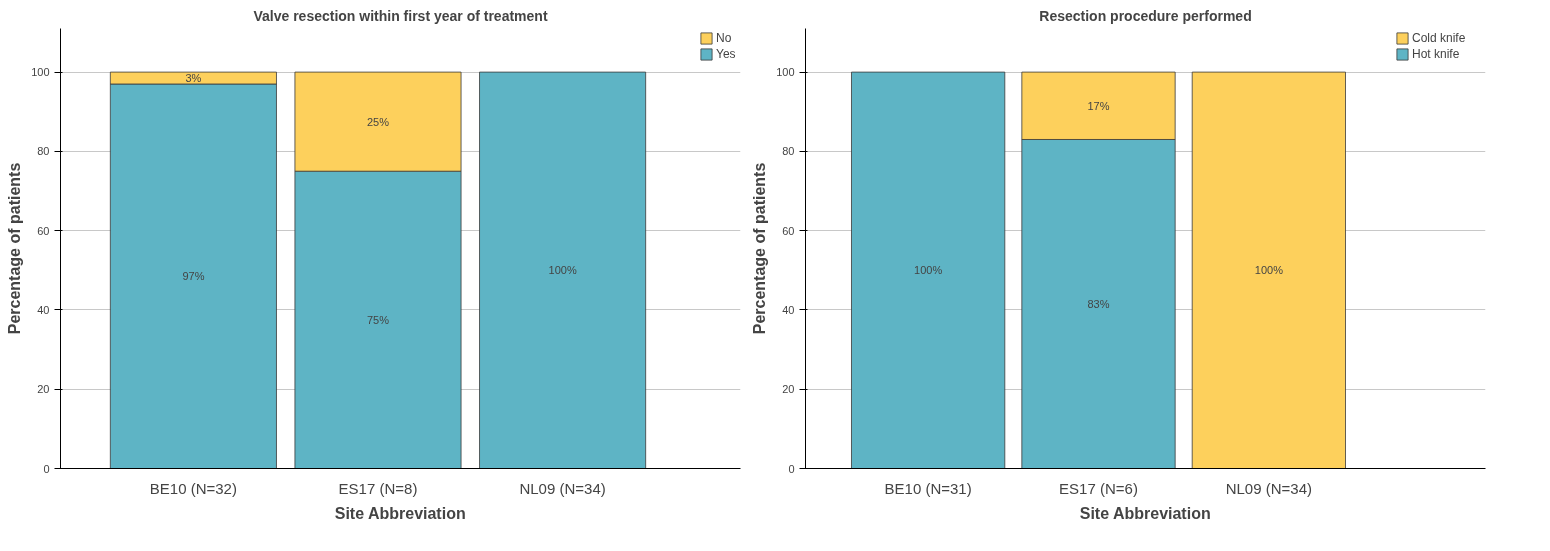 The width and height of the screenshot is (1550, 551). Describe the element at coordinates (1098, 488) in the screenshot. I see `x-tick-label: ES17 (N=6)` at that location.